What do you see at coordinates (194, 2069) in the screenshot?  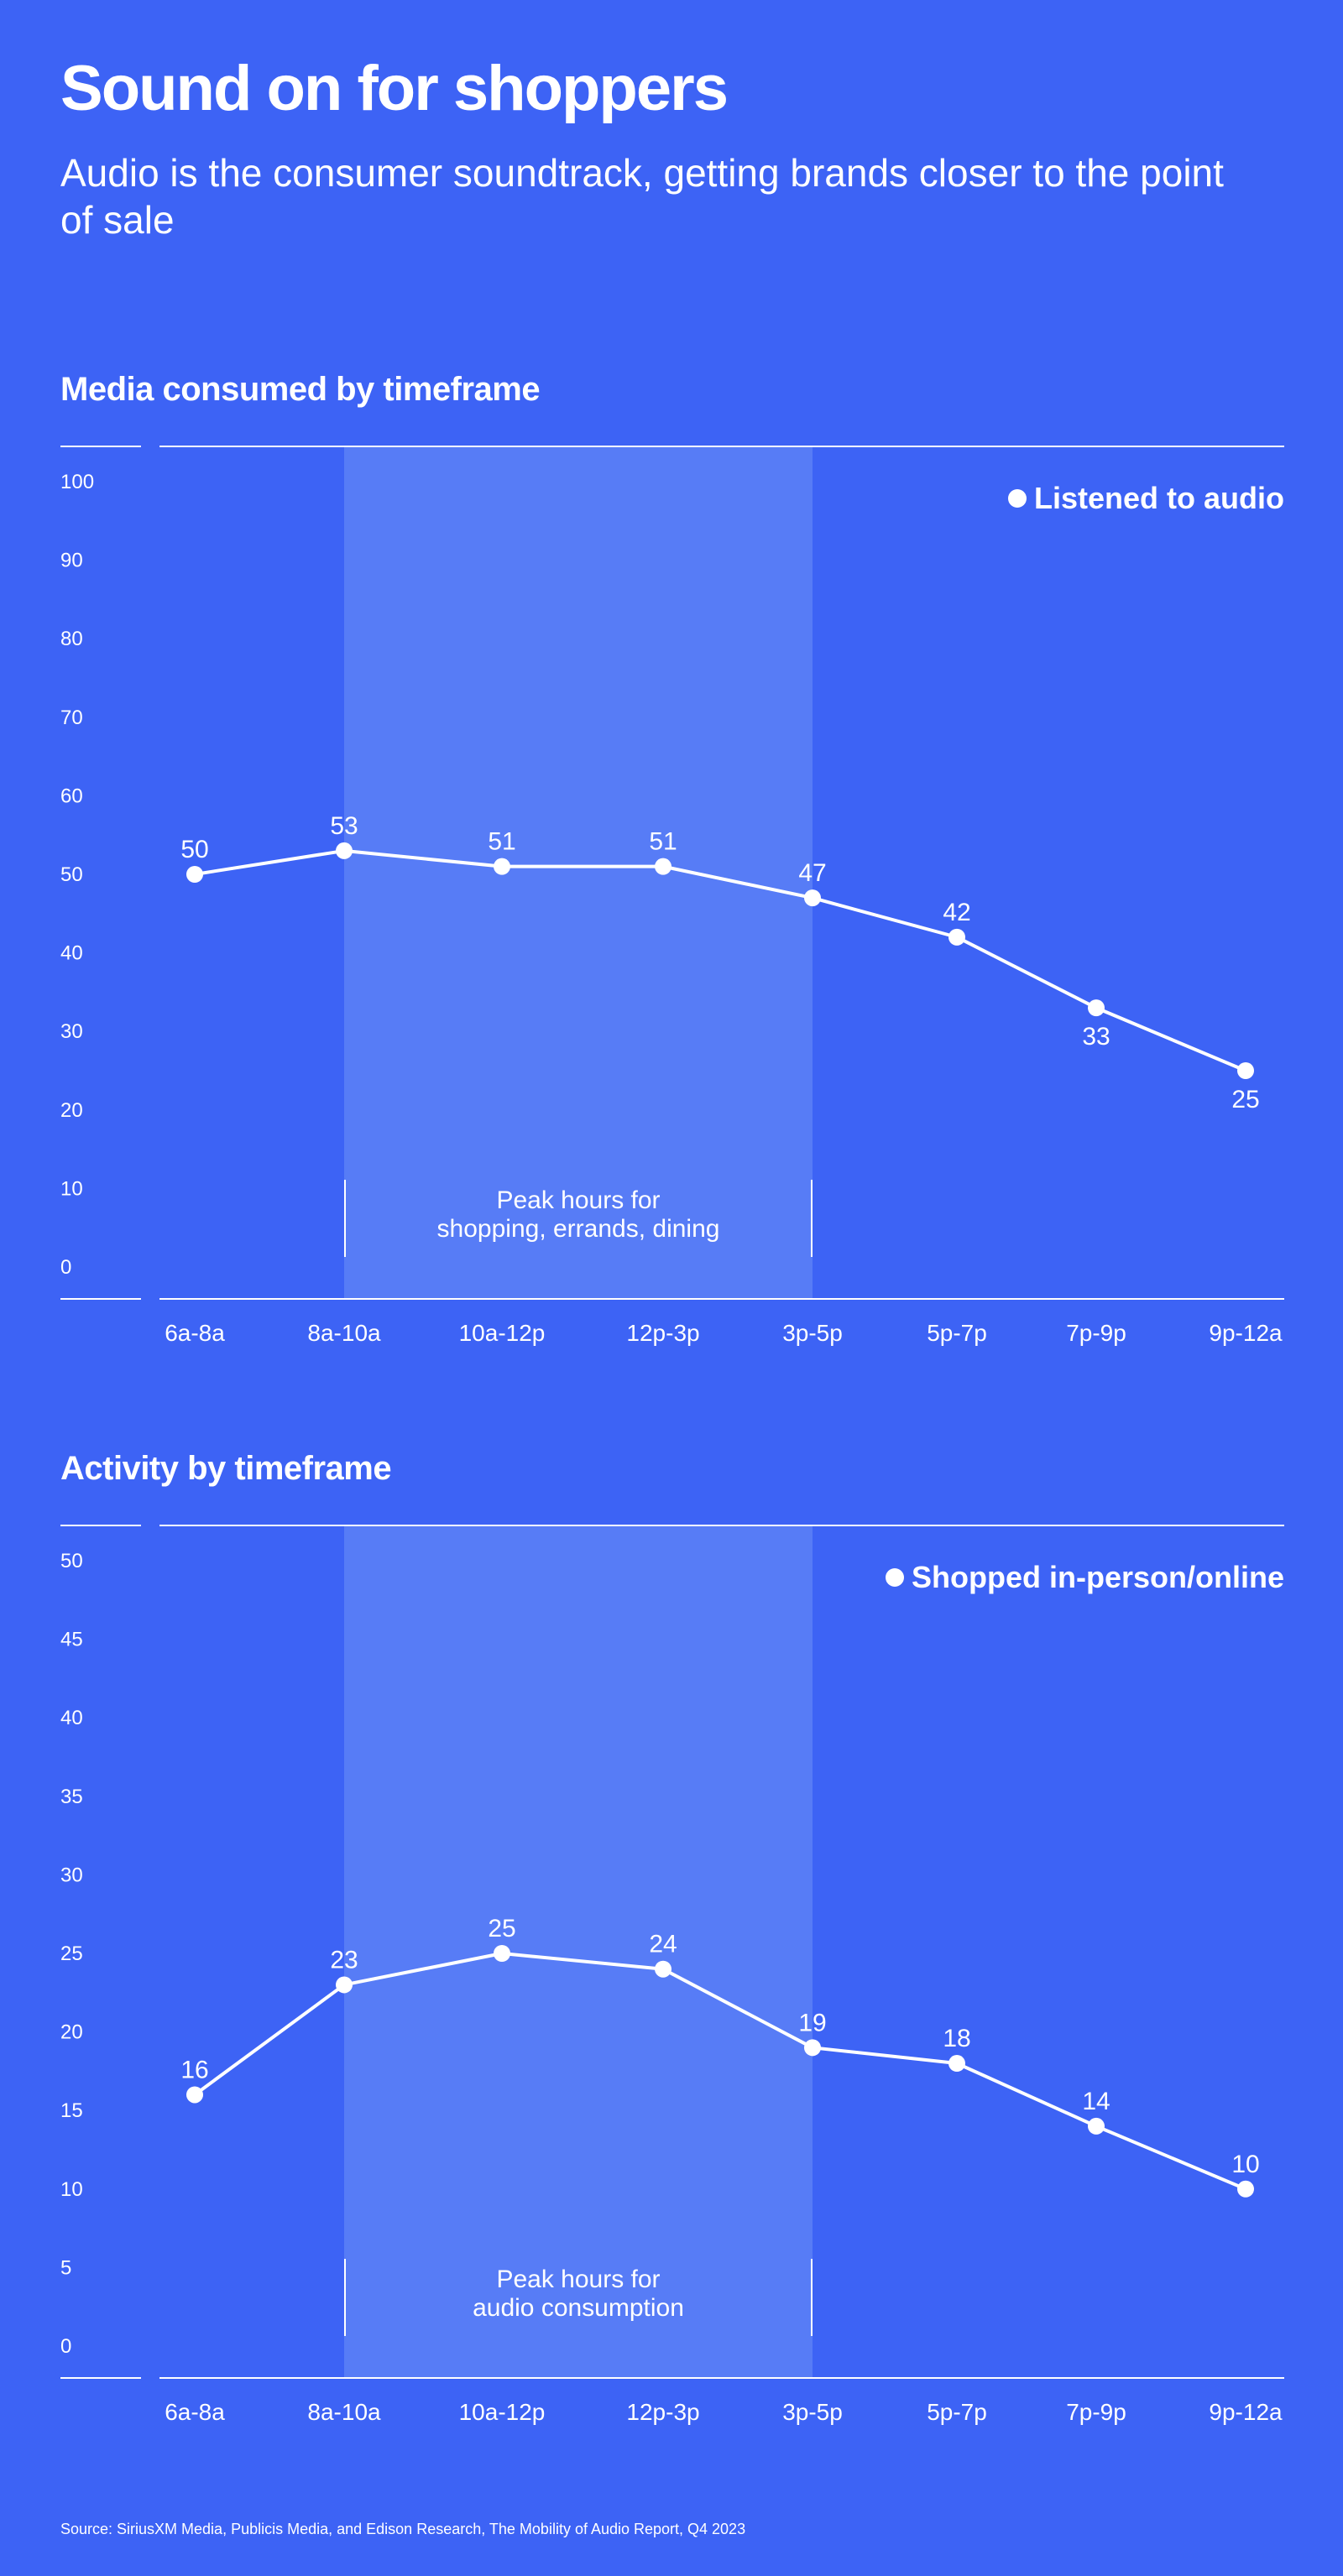 I see `data-label: 16` at bounding box center [194, 2069].